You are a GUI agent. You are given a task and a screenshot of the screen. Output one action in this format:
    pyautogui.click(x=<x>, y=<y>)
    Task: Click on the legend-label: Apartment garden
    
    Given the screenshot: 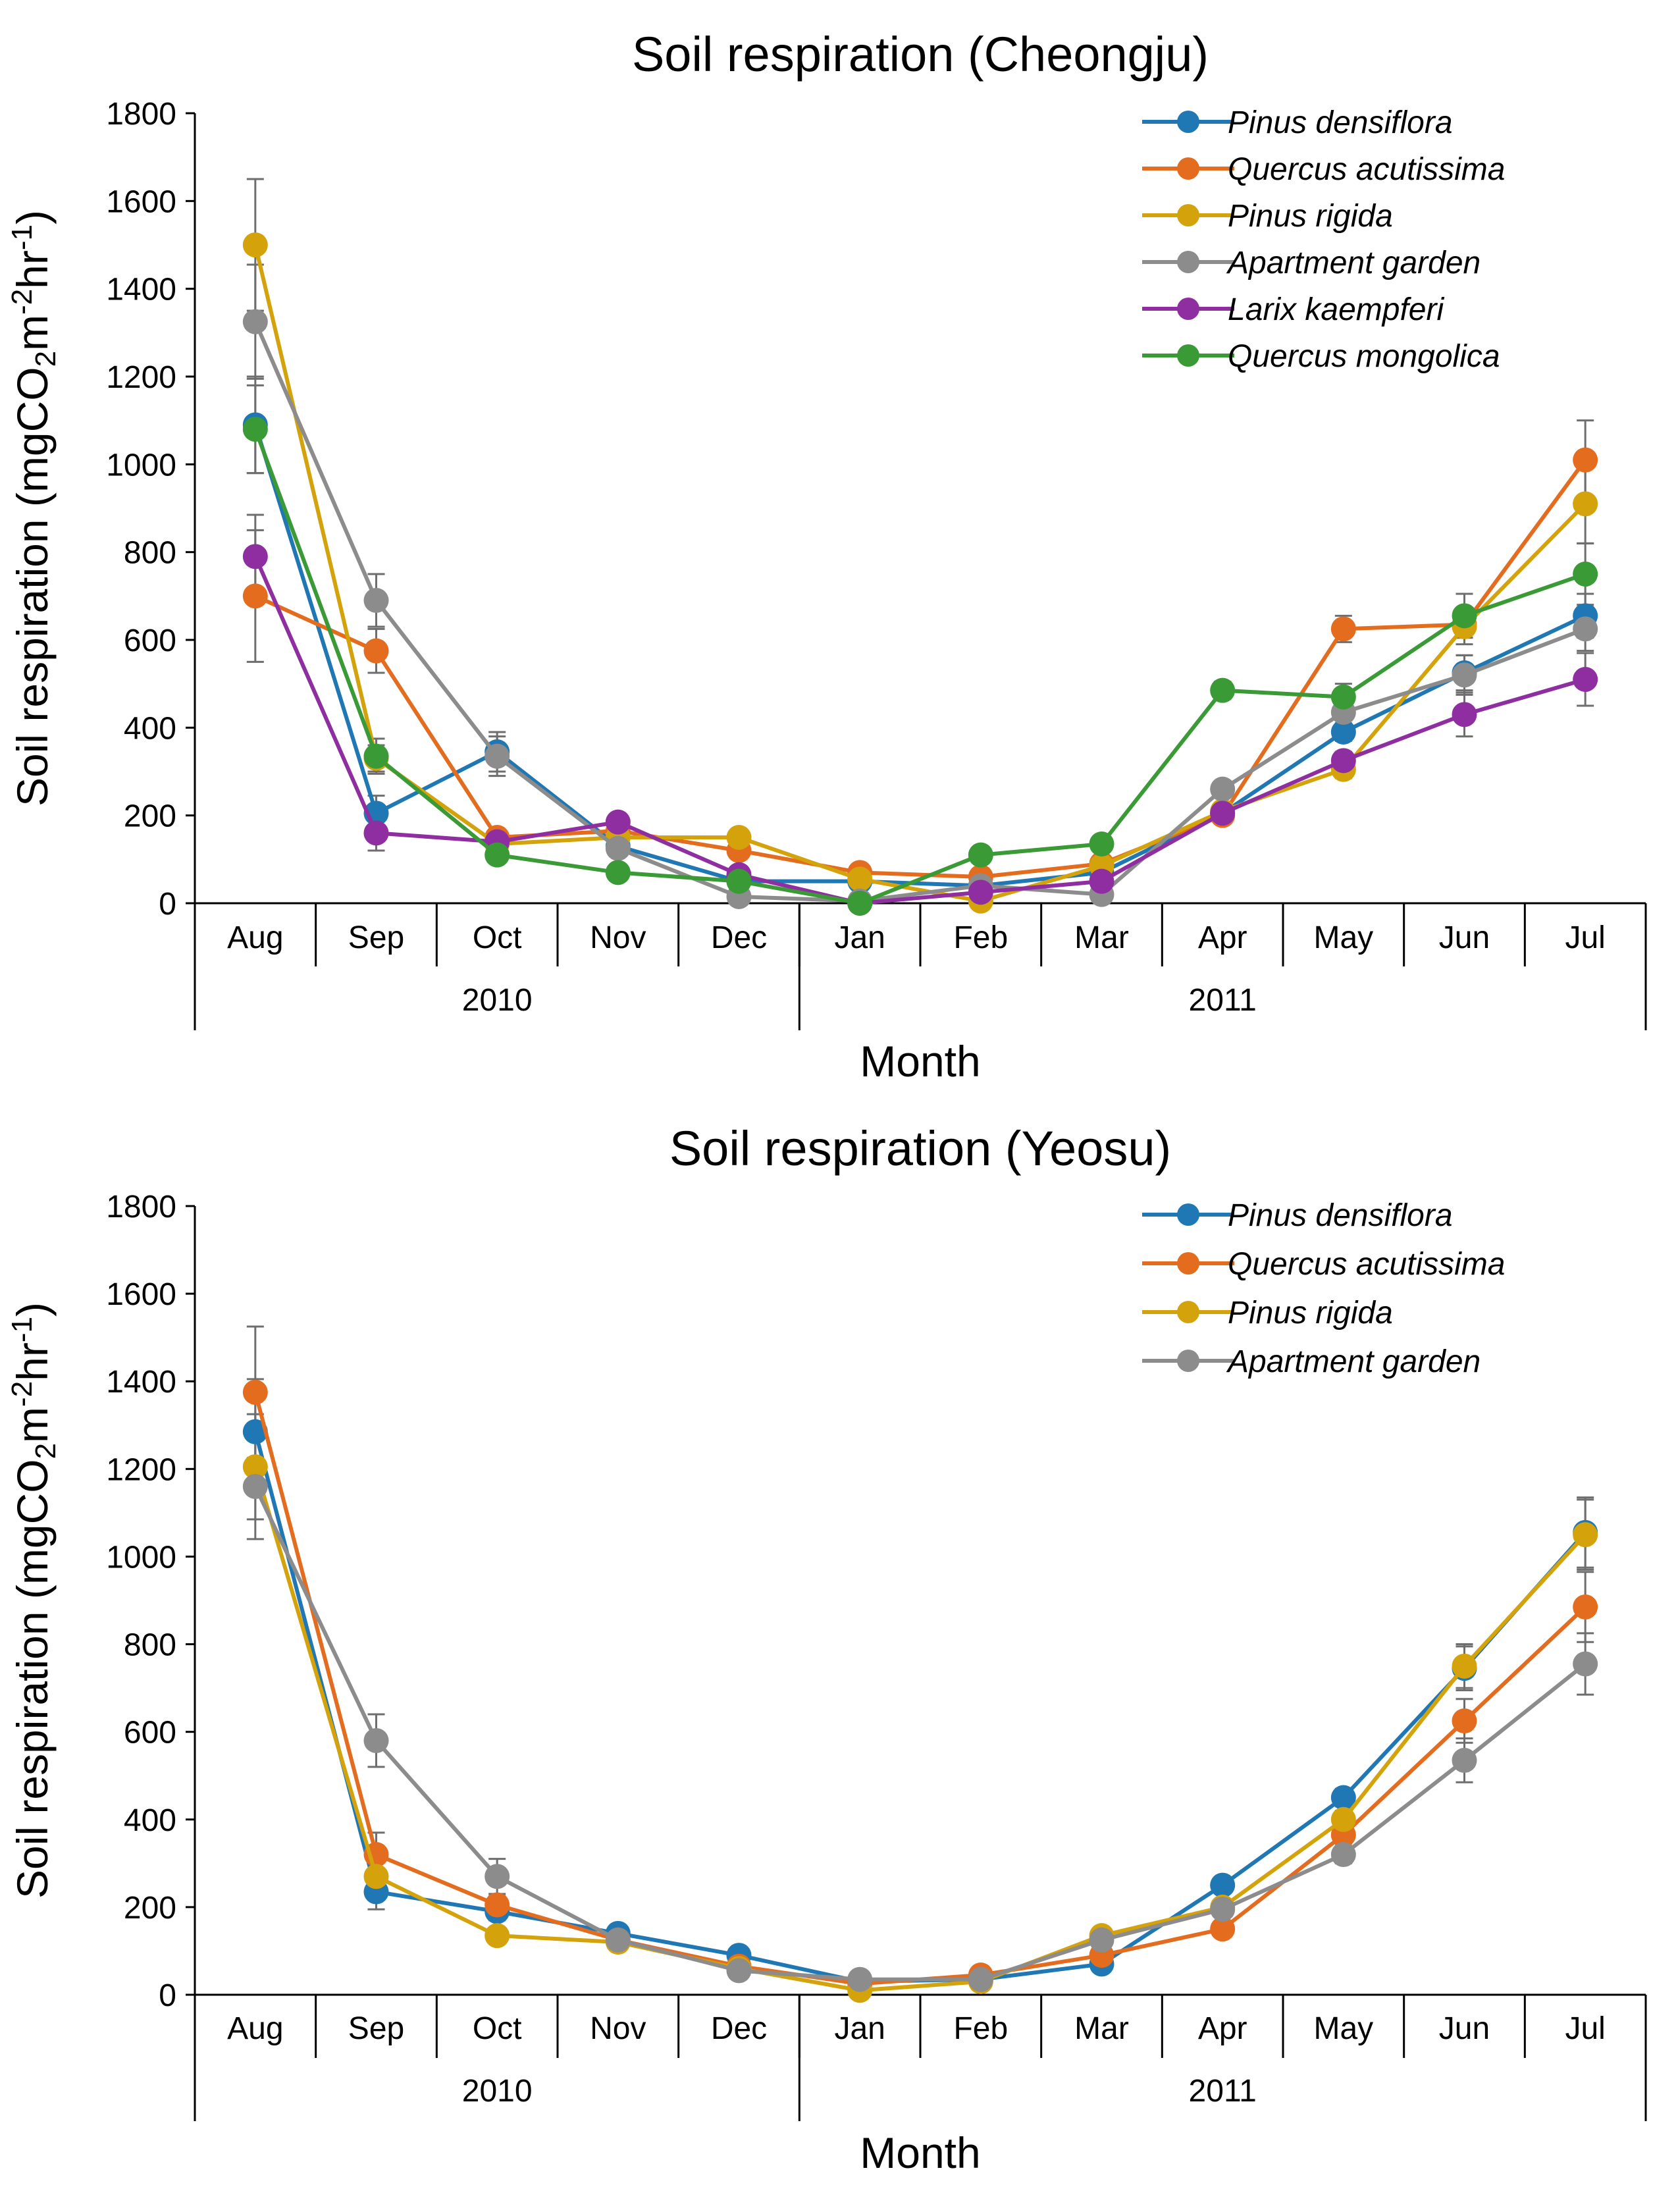 What is the action you would take?
    pyautogui.click(x=1353, y=263)
    